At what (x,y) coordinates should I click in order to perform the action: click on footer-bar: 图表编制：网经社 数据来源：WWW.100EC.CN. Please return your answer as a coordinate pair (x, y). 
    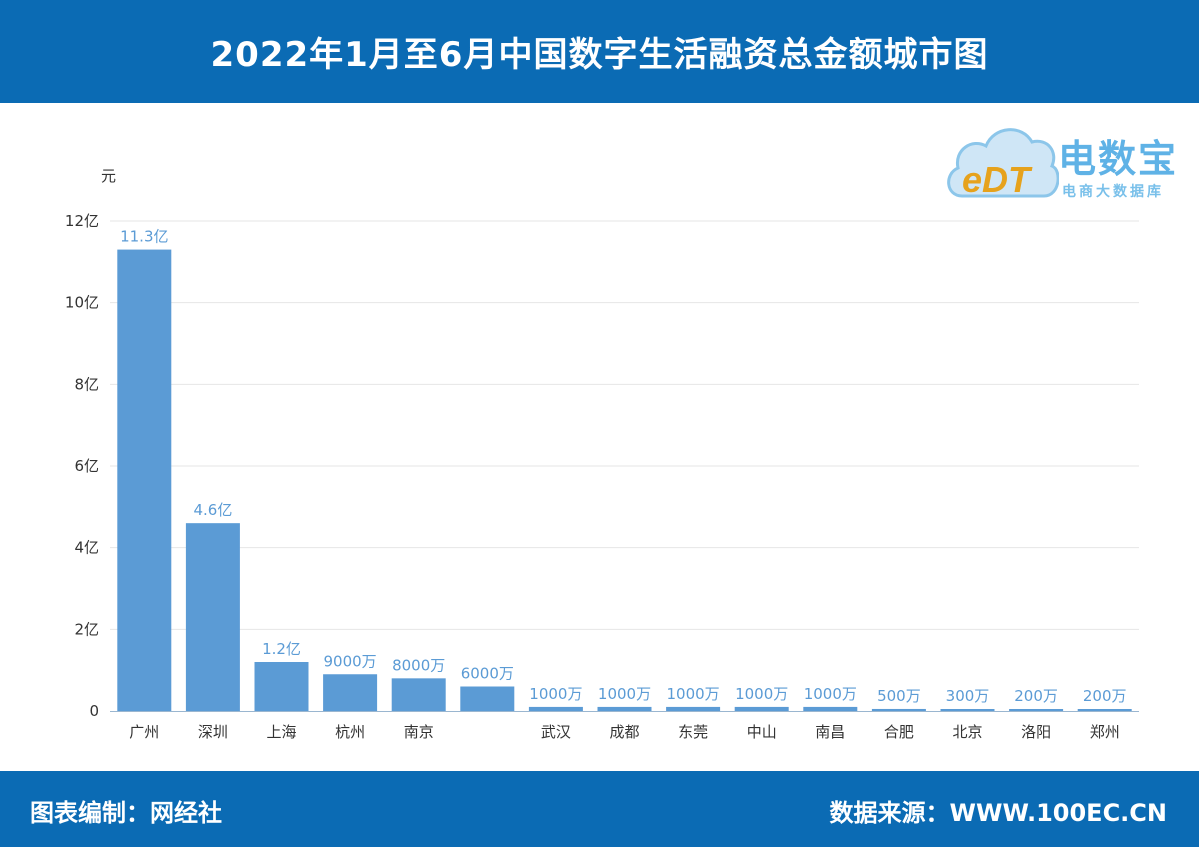
    Looking at the image, I should click on (599, 809).